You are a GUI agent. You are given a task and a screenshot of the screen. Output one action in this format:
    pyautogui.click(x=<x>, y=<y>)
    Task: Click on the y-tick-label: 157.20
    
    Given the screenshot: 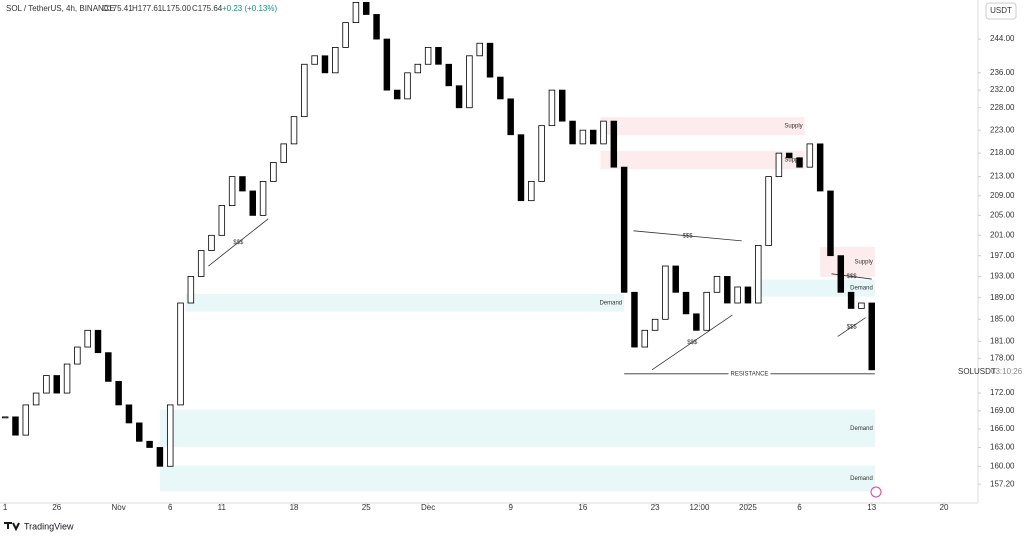 What is the action you would take?
    pyautogui.click(x=1002, y=483)
    